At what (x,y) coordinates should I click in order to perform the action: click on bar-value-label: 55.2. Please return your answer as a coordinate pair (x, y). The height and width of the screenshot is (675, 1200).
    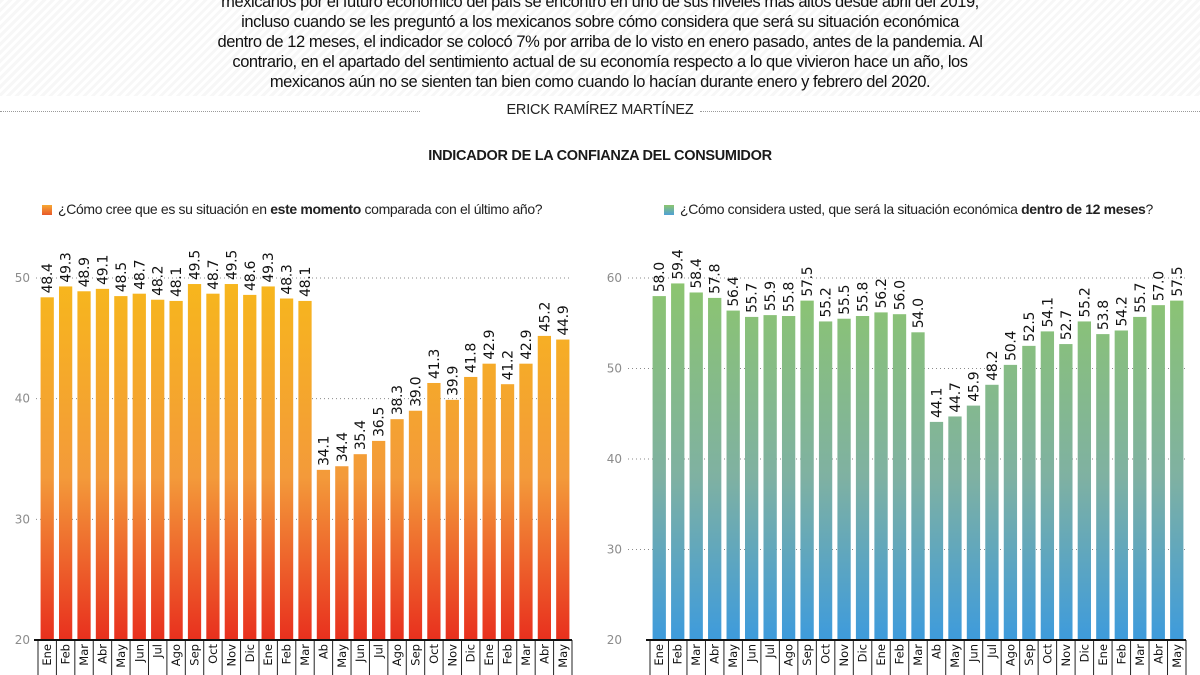
    Looking at the image, I should click on (827, 302).